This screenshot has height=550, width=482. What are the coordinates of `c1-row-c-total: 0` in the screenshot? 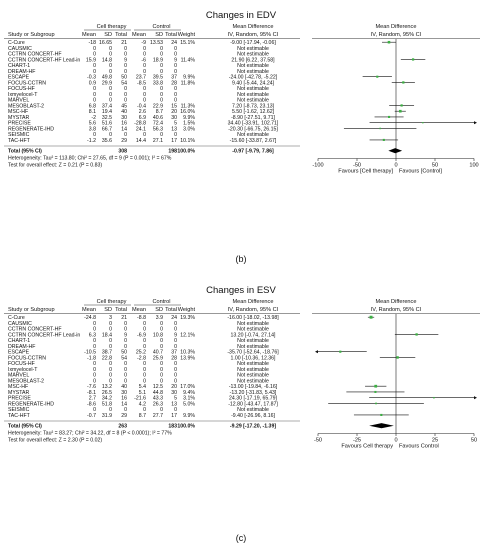 It's located at (175, 381).